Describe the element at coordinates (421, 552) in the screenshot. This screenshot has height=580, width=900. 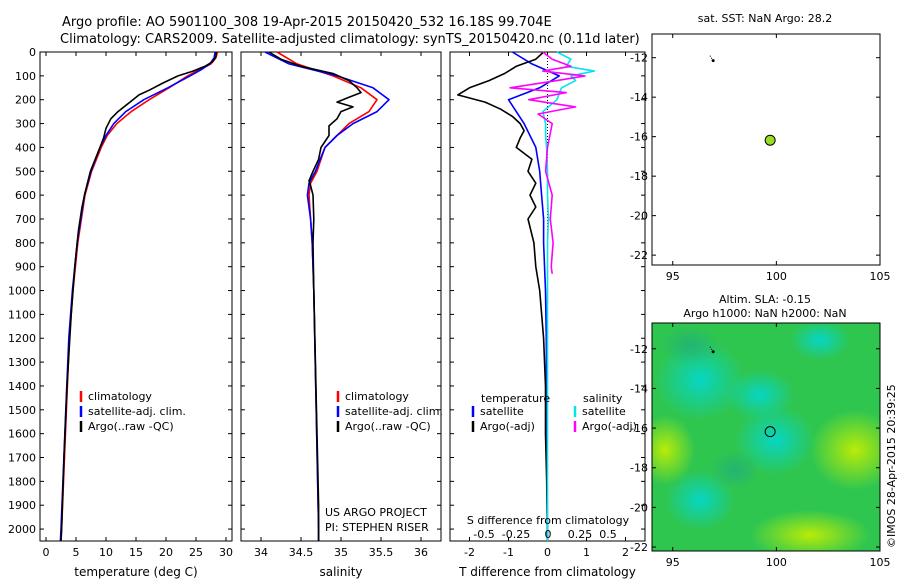
I see `x-tick-label: 36` at that location.